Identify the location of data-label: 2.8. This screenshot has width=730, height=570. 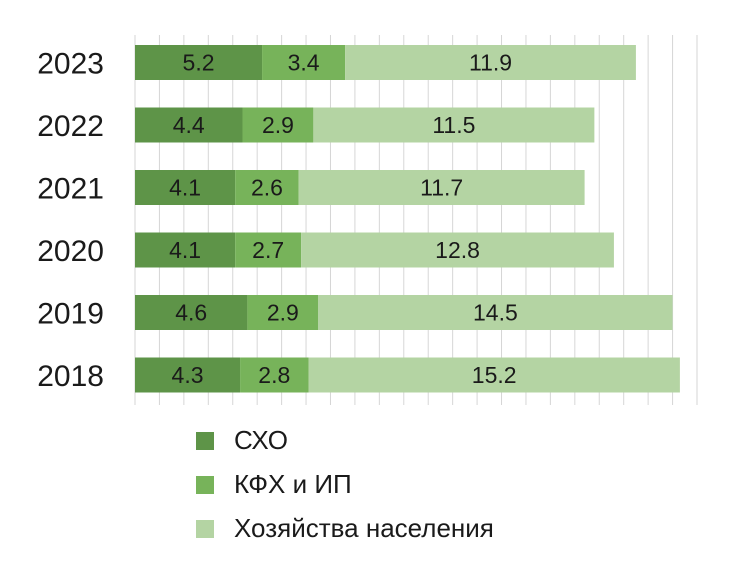
(274, 375).